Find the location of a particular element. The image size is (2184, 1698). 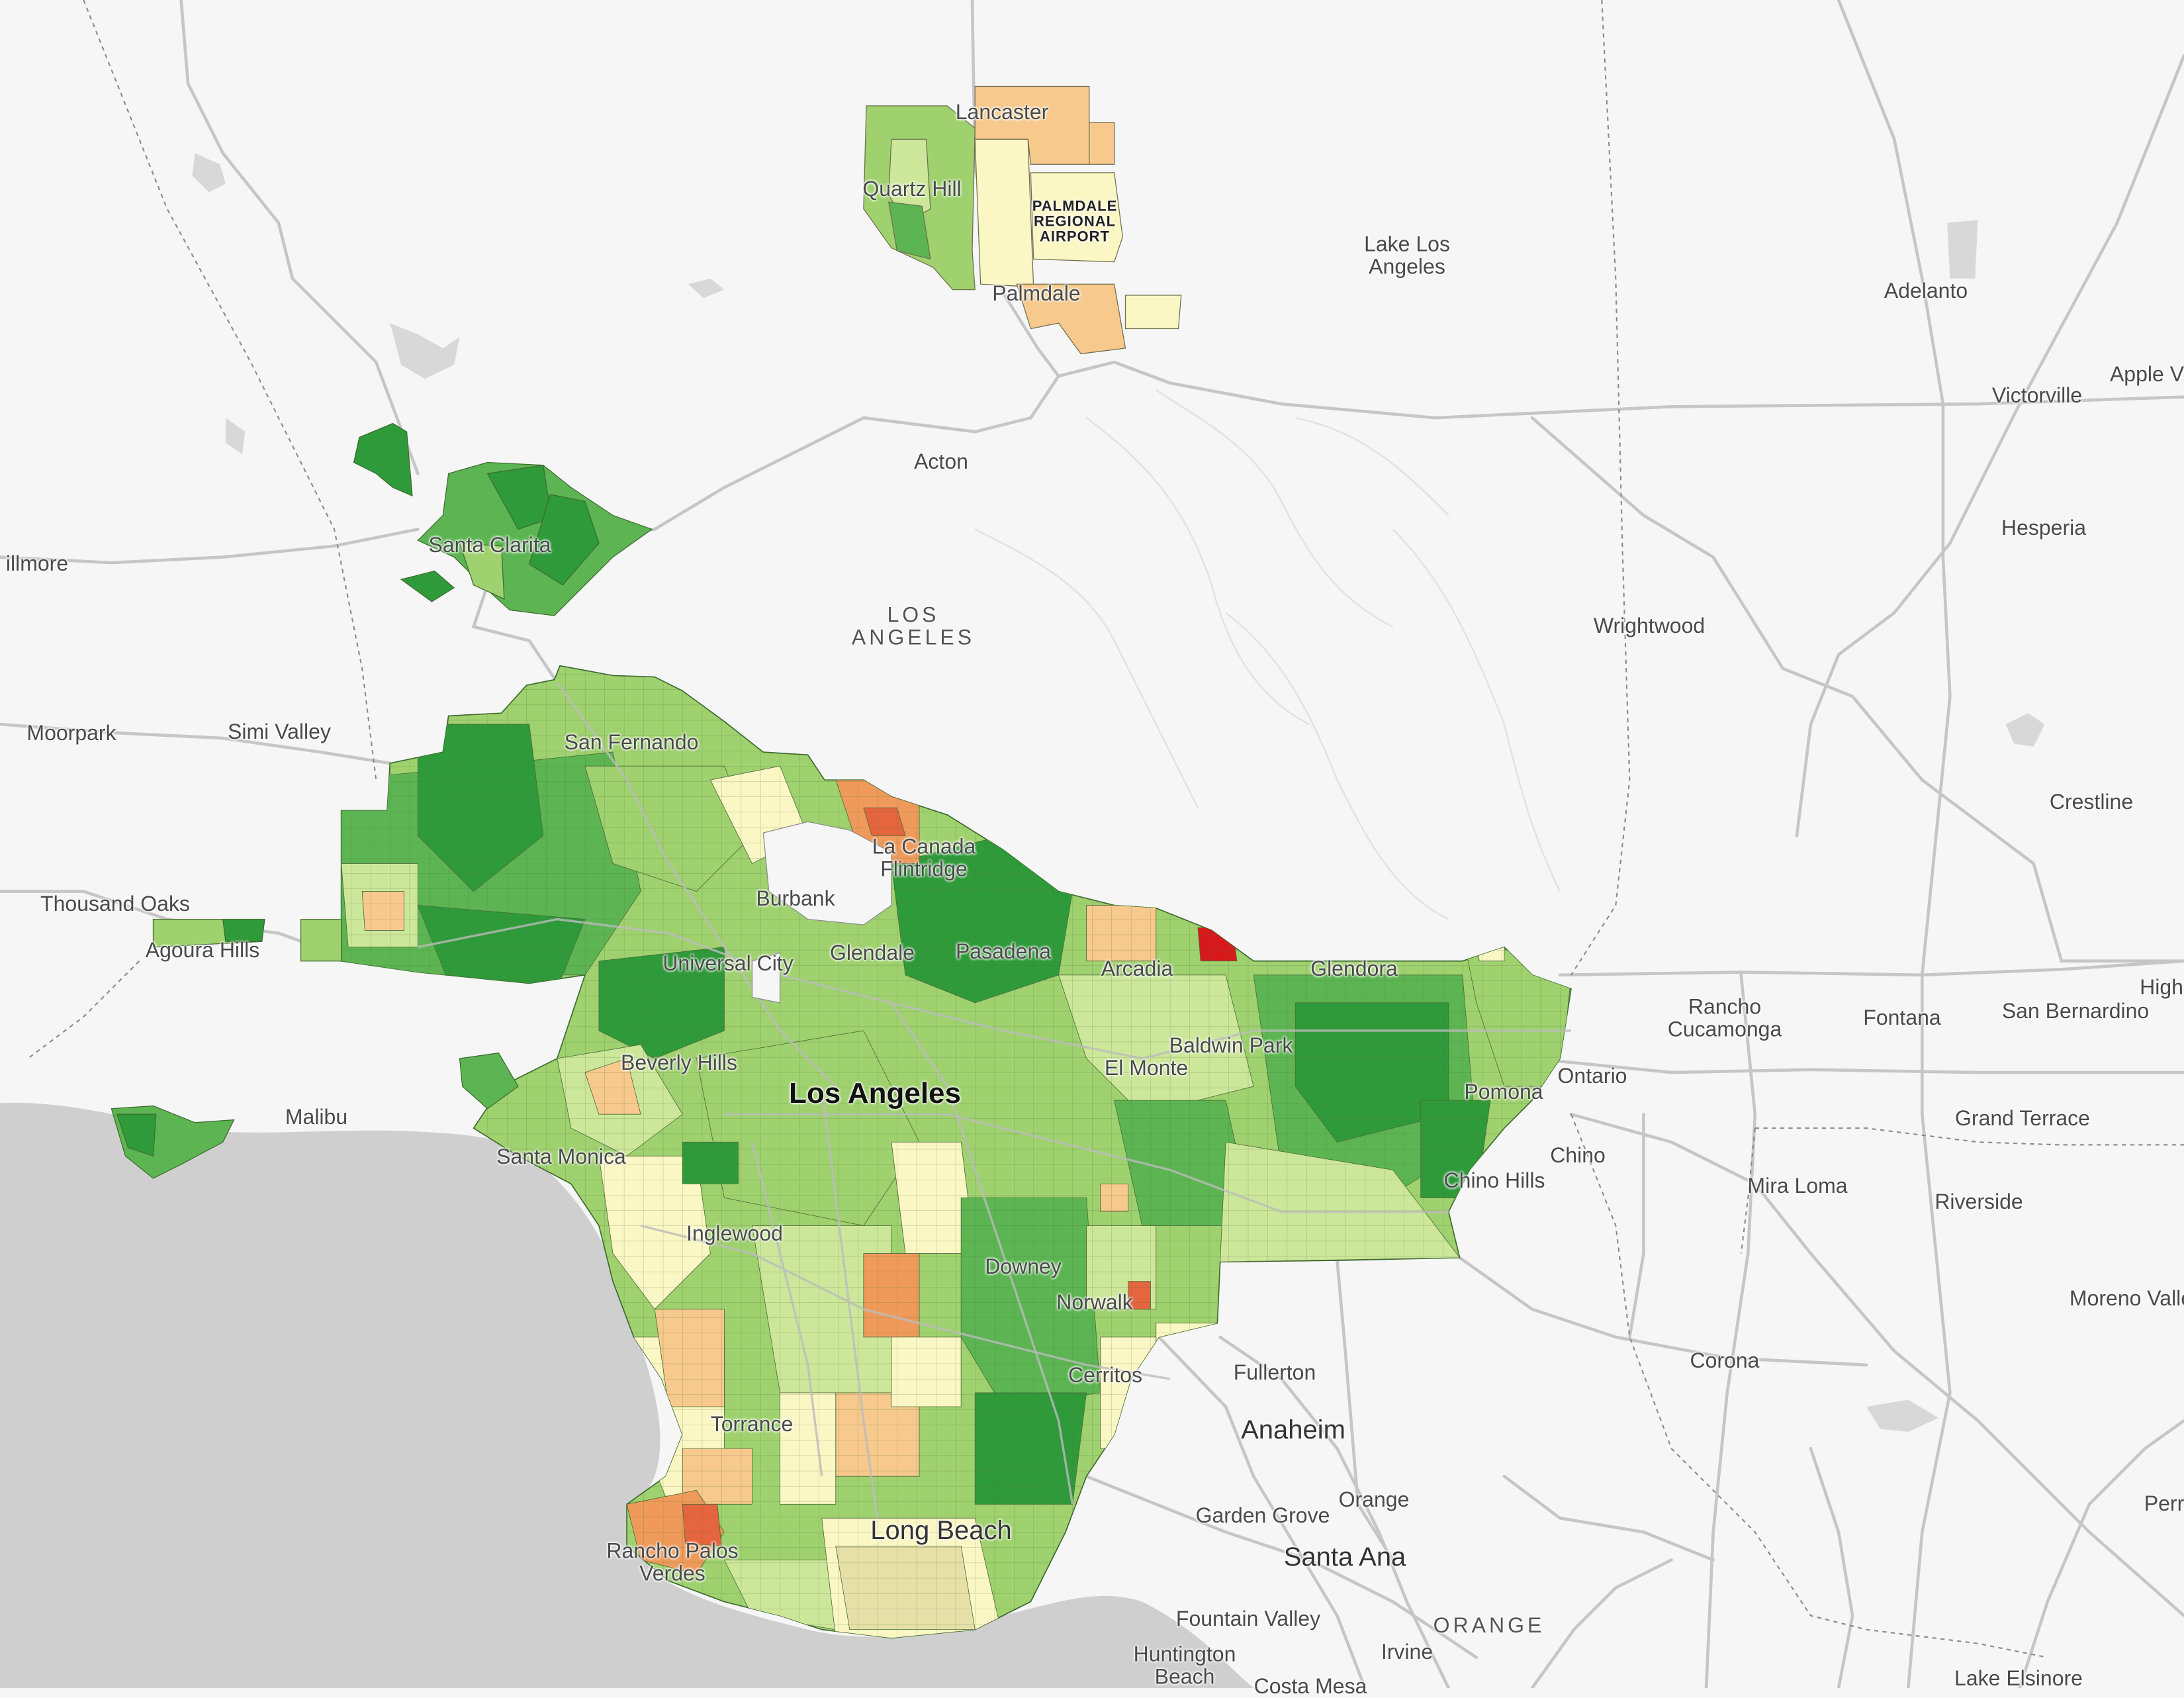

label-garden-grove: Garden Grove is located at coordinates (1262, 1516).